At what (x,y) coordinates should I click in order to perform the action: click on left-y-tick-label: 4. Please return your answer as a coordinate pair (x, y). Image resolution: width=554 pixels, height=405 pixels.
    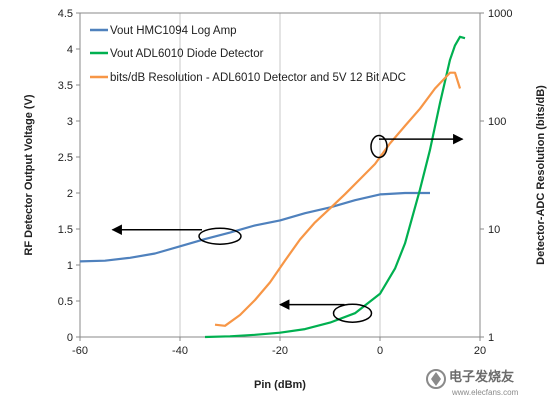
    Looking at the image, I should click on (70, 50).